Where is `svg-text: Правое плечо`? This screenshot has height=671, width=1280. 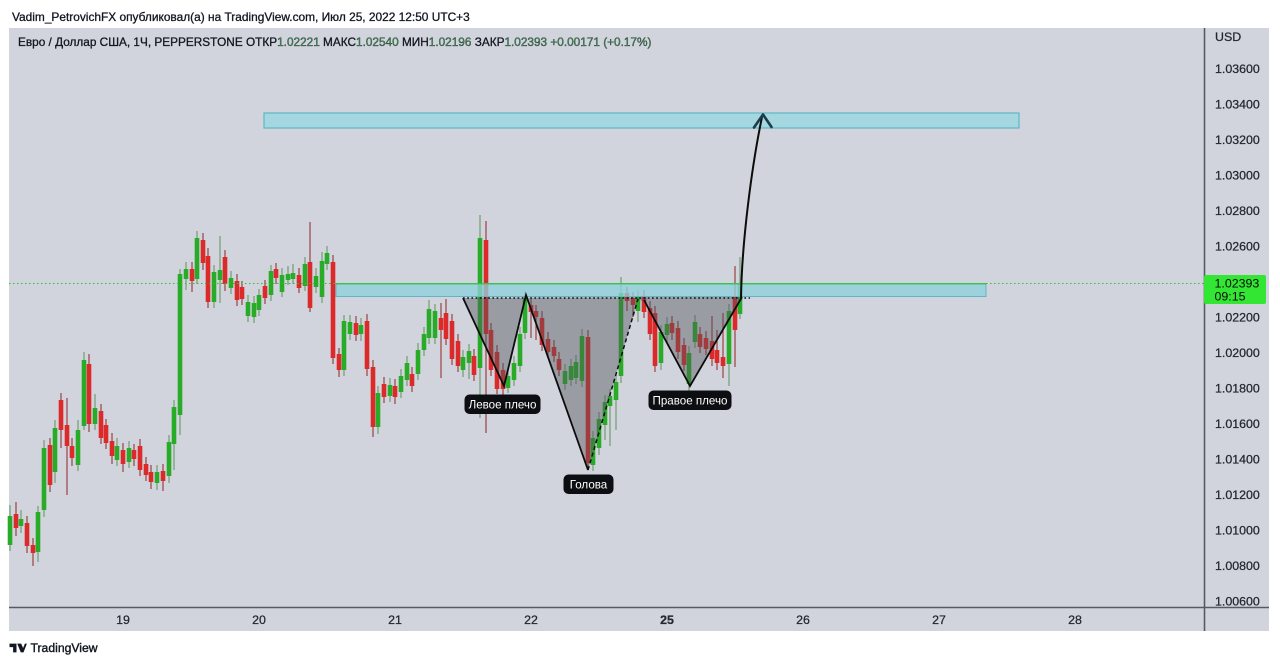
svg-text: Правое плечо is located at coordinates (690, 401).